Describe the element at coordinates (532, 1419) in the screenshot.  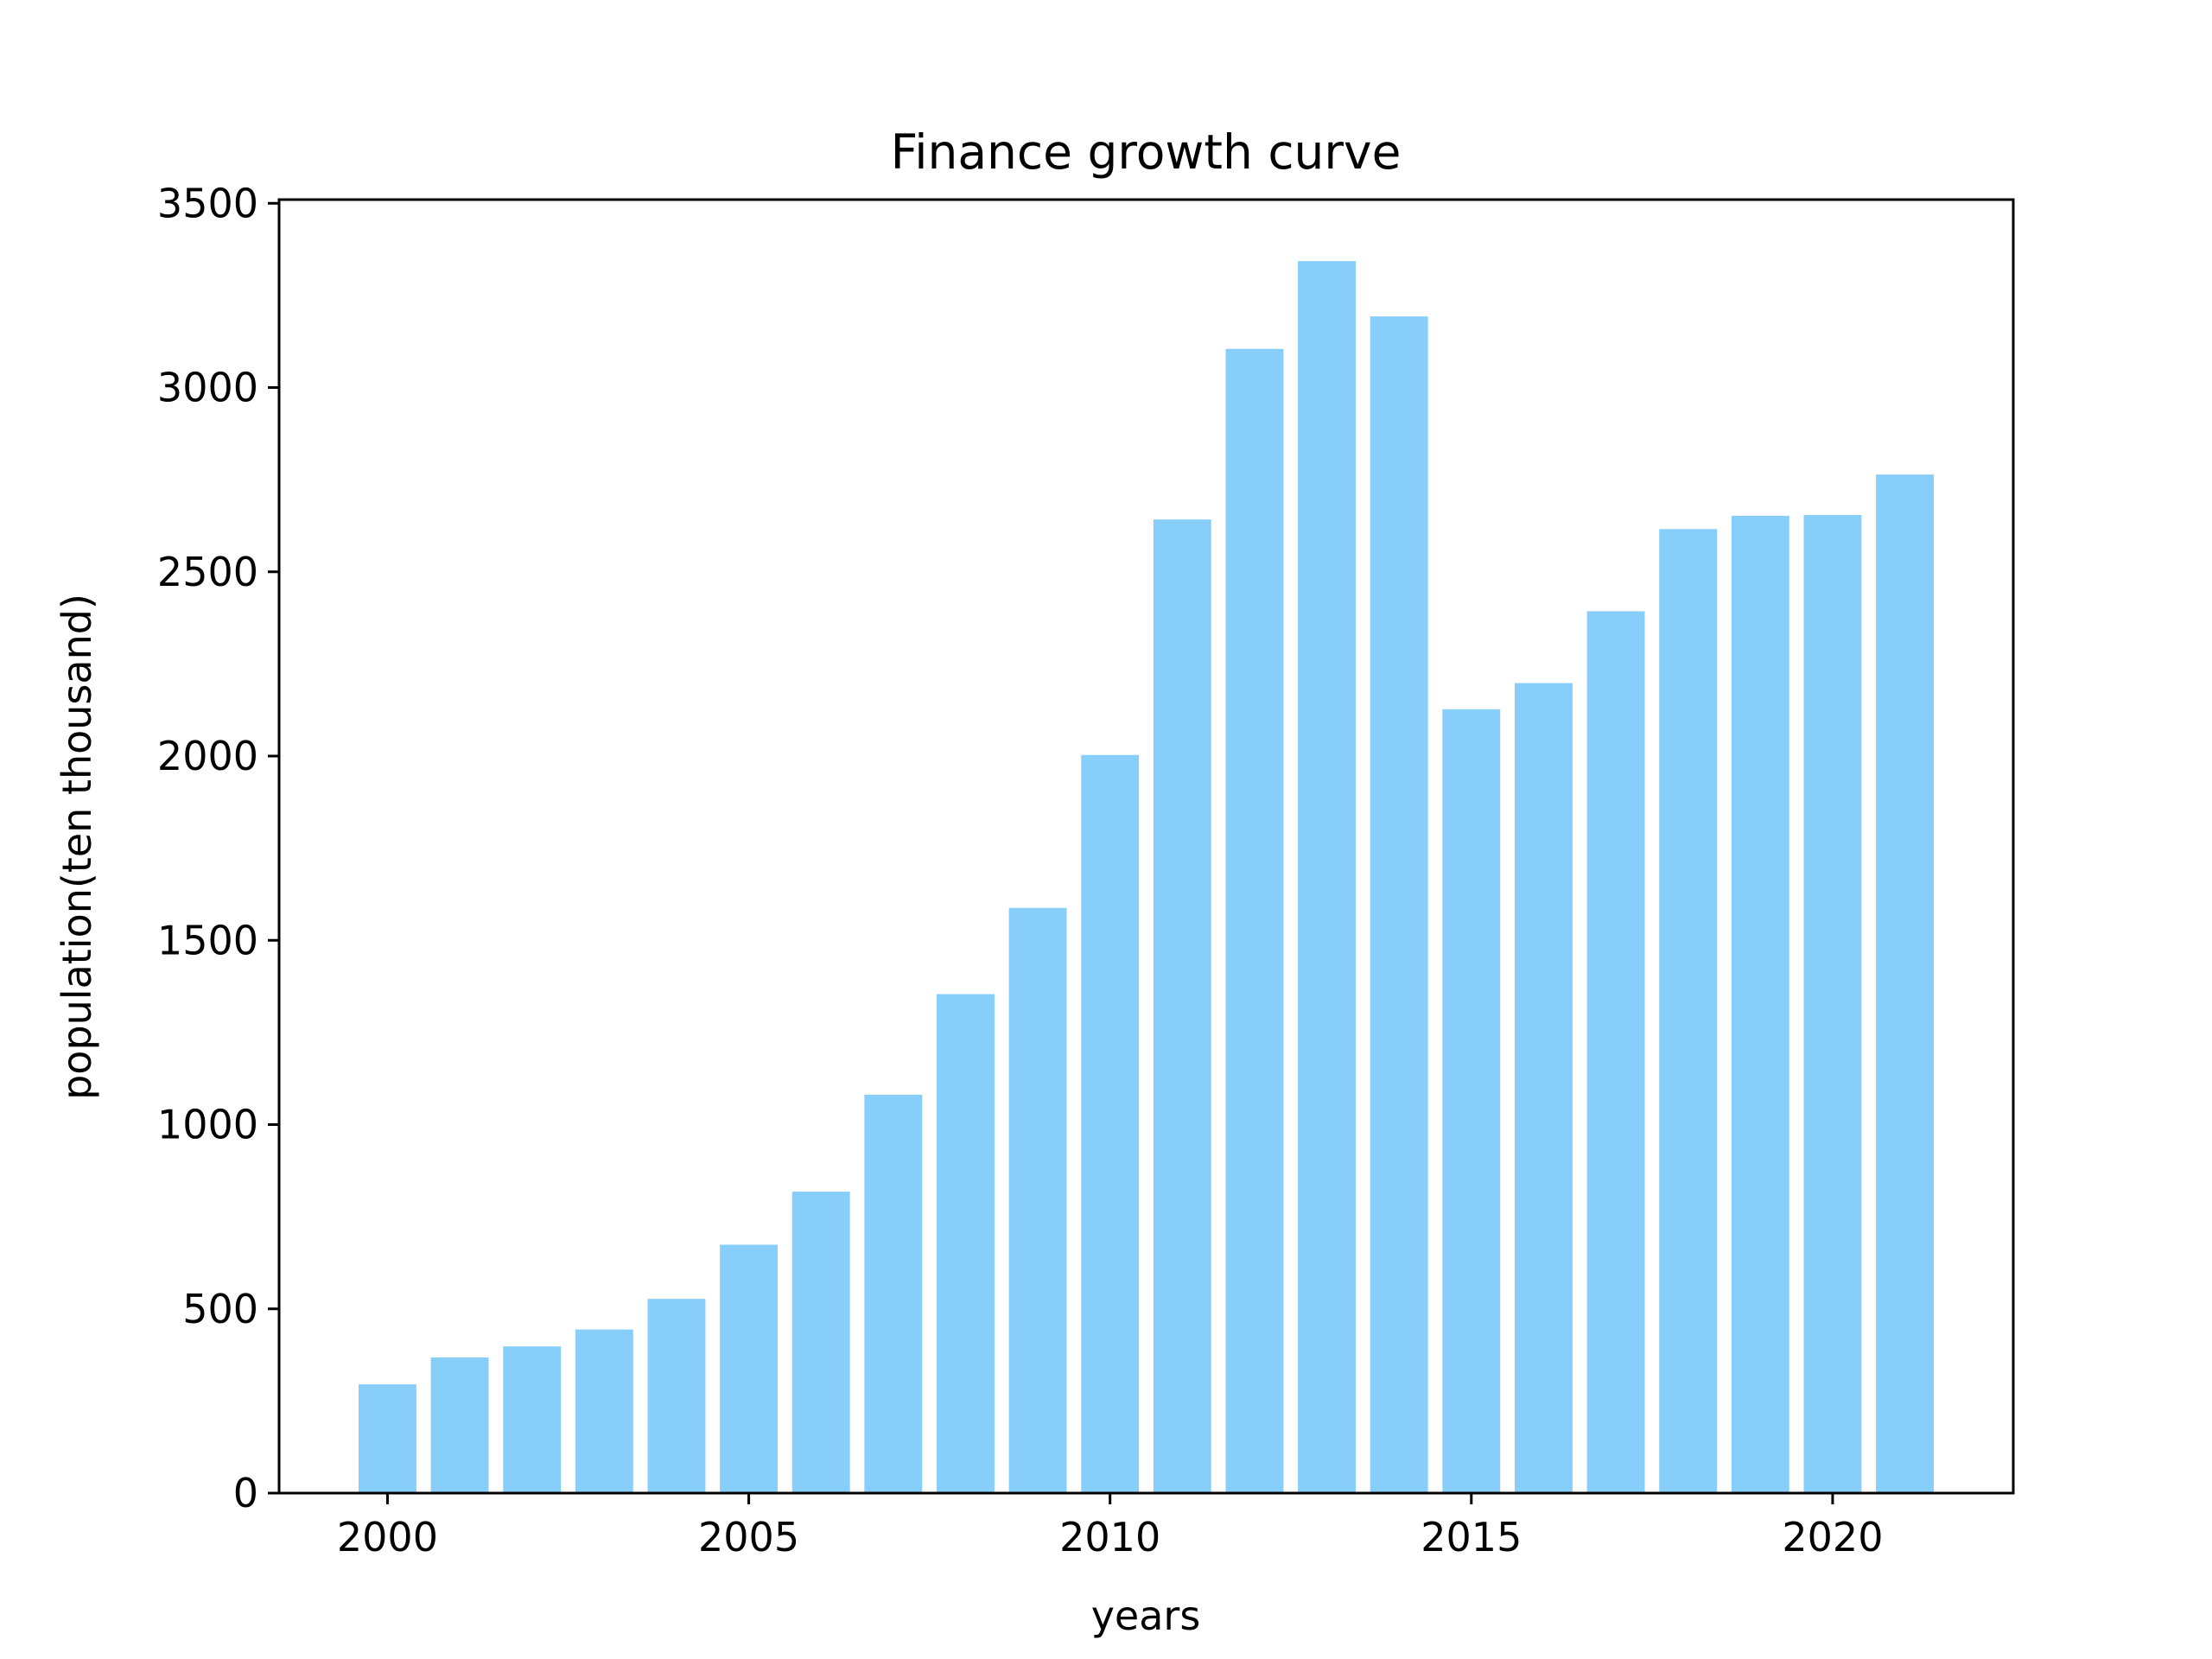
I see `bar-2002` at that location.